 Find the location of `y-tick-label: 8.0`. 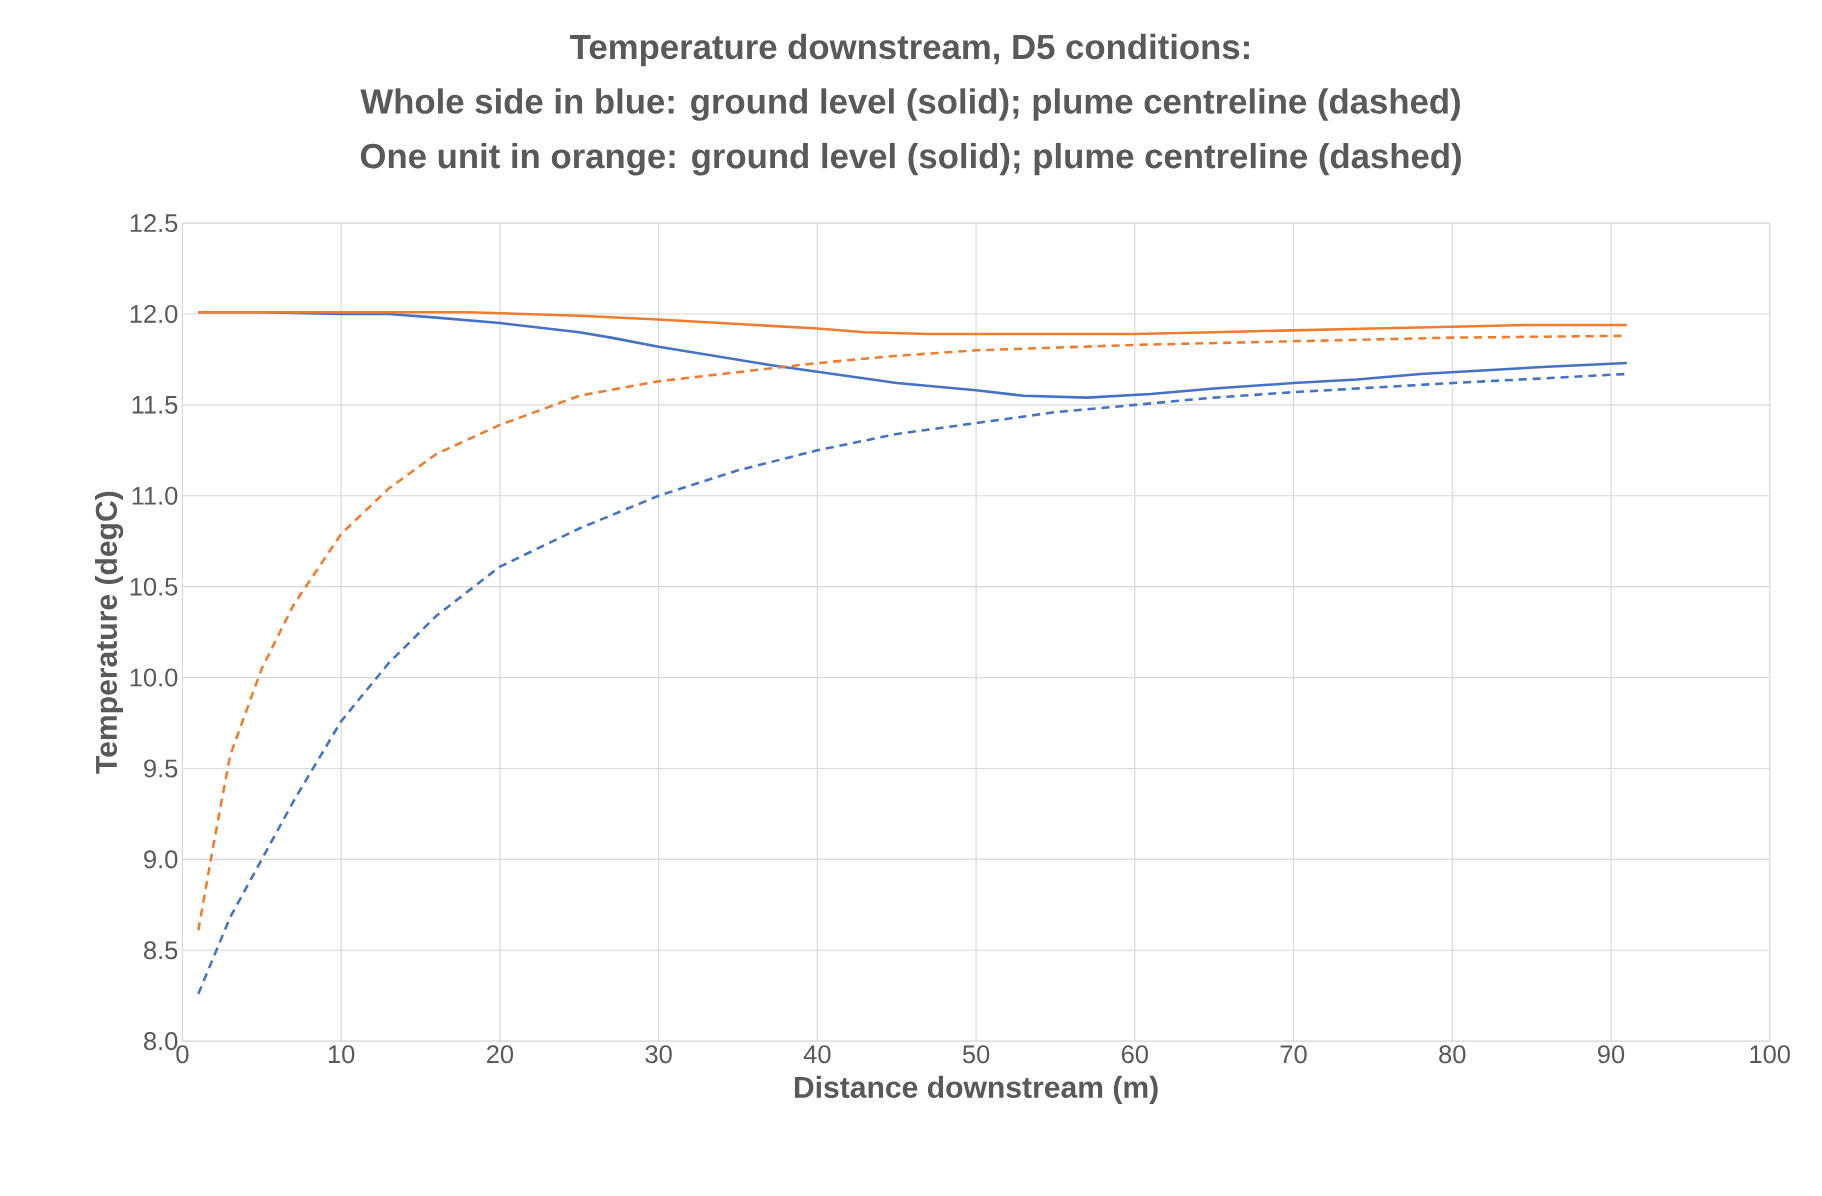

y-tick-label: 8.0 is located at coordinates (161, 1041).